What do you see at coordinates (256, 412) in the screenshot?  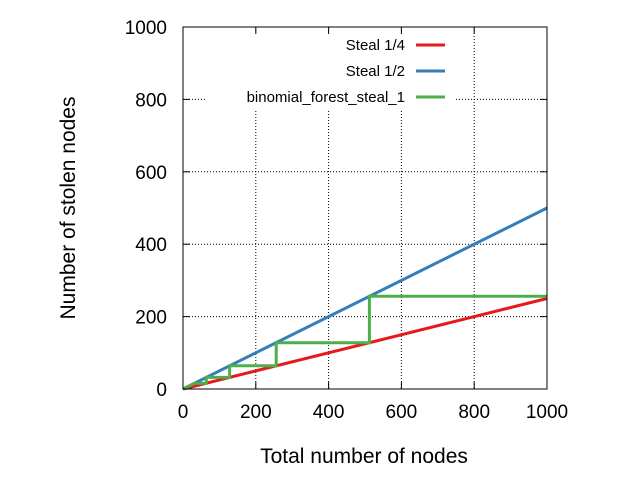 I see `x-tick-label: 200` at bounding box center [256, 412].